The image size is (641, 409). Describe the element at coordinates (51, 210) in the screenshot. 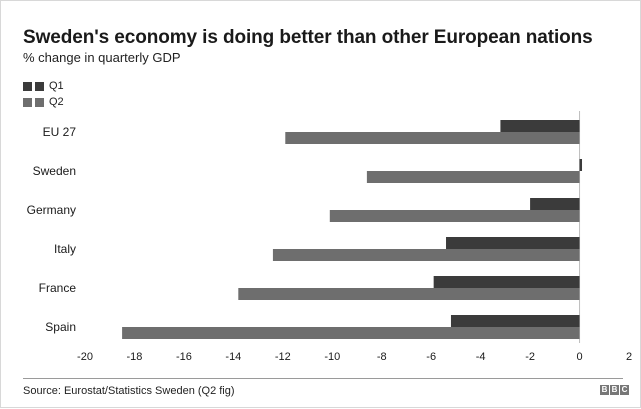

I see `category-label: Germany` at that location.